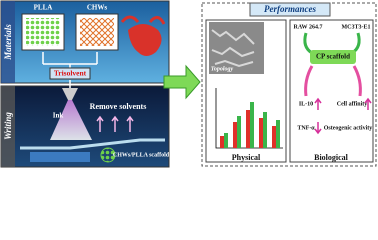  I want to click on writing-label: Writing, so click(8, 126).